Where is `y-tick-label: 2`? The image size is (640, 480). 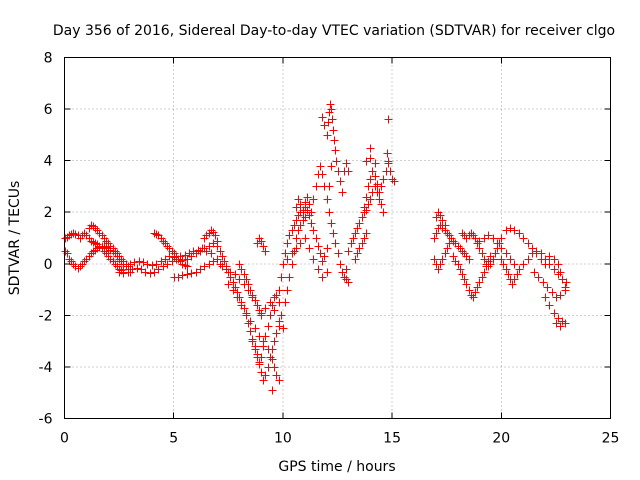
y-tick-label: 2 is located at coordinates (48, 213).